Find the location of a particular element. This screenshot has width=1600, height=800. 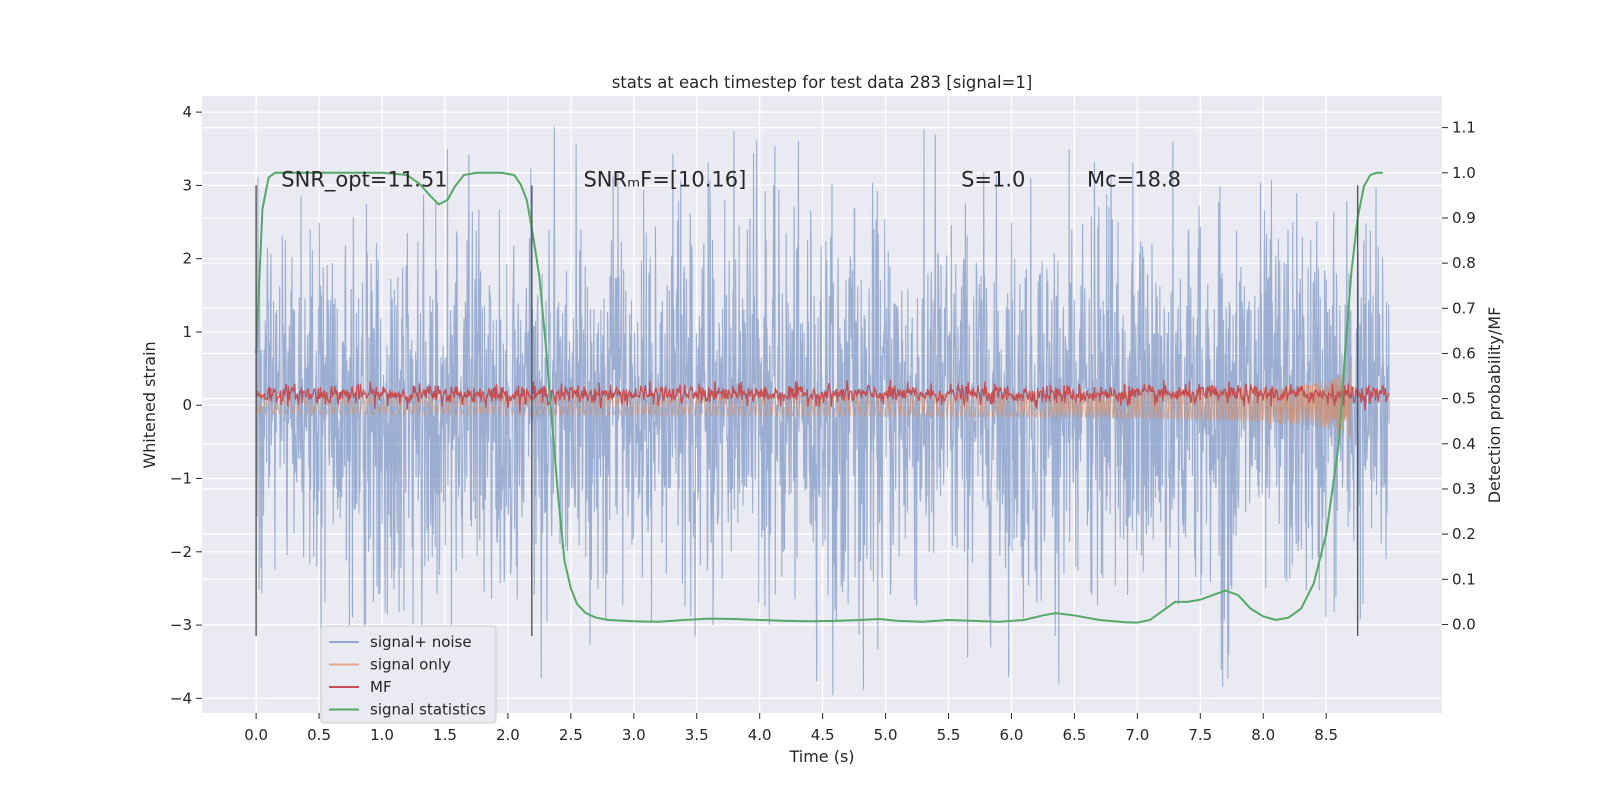

y2-tick-label: 1.0 is located at coordinates (1464, 173).